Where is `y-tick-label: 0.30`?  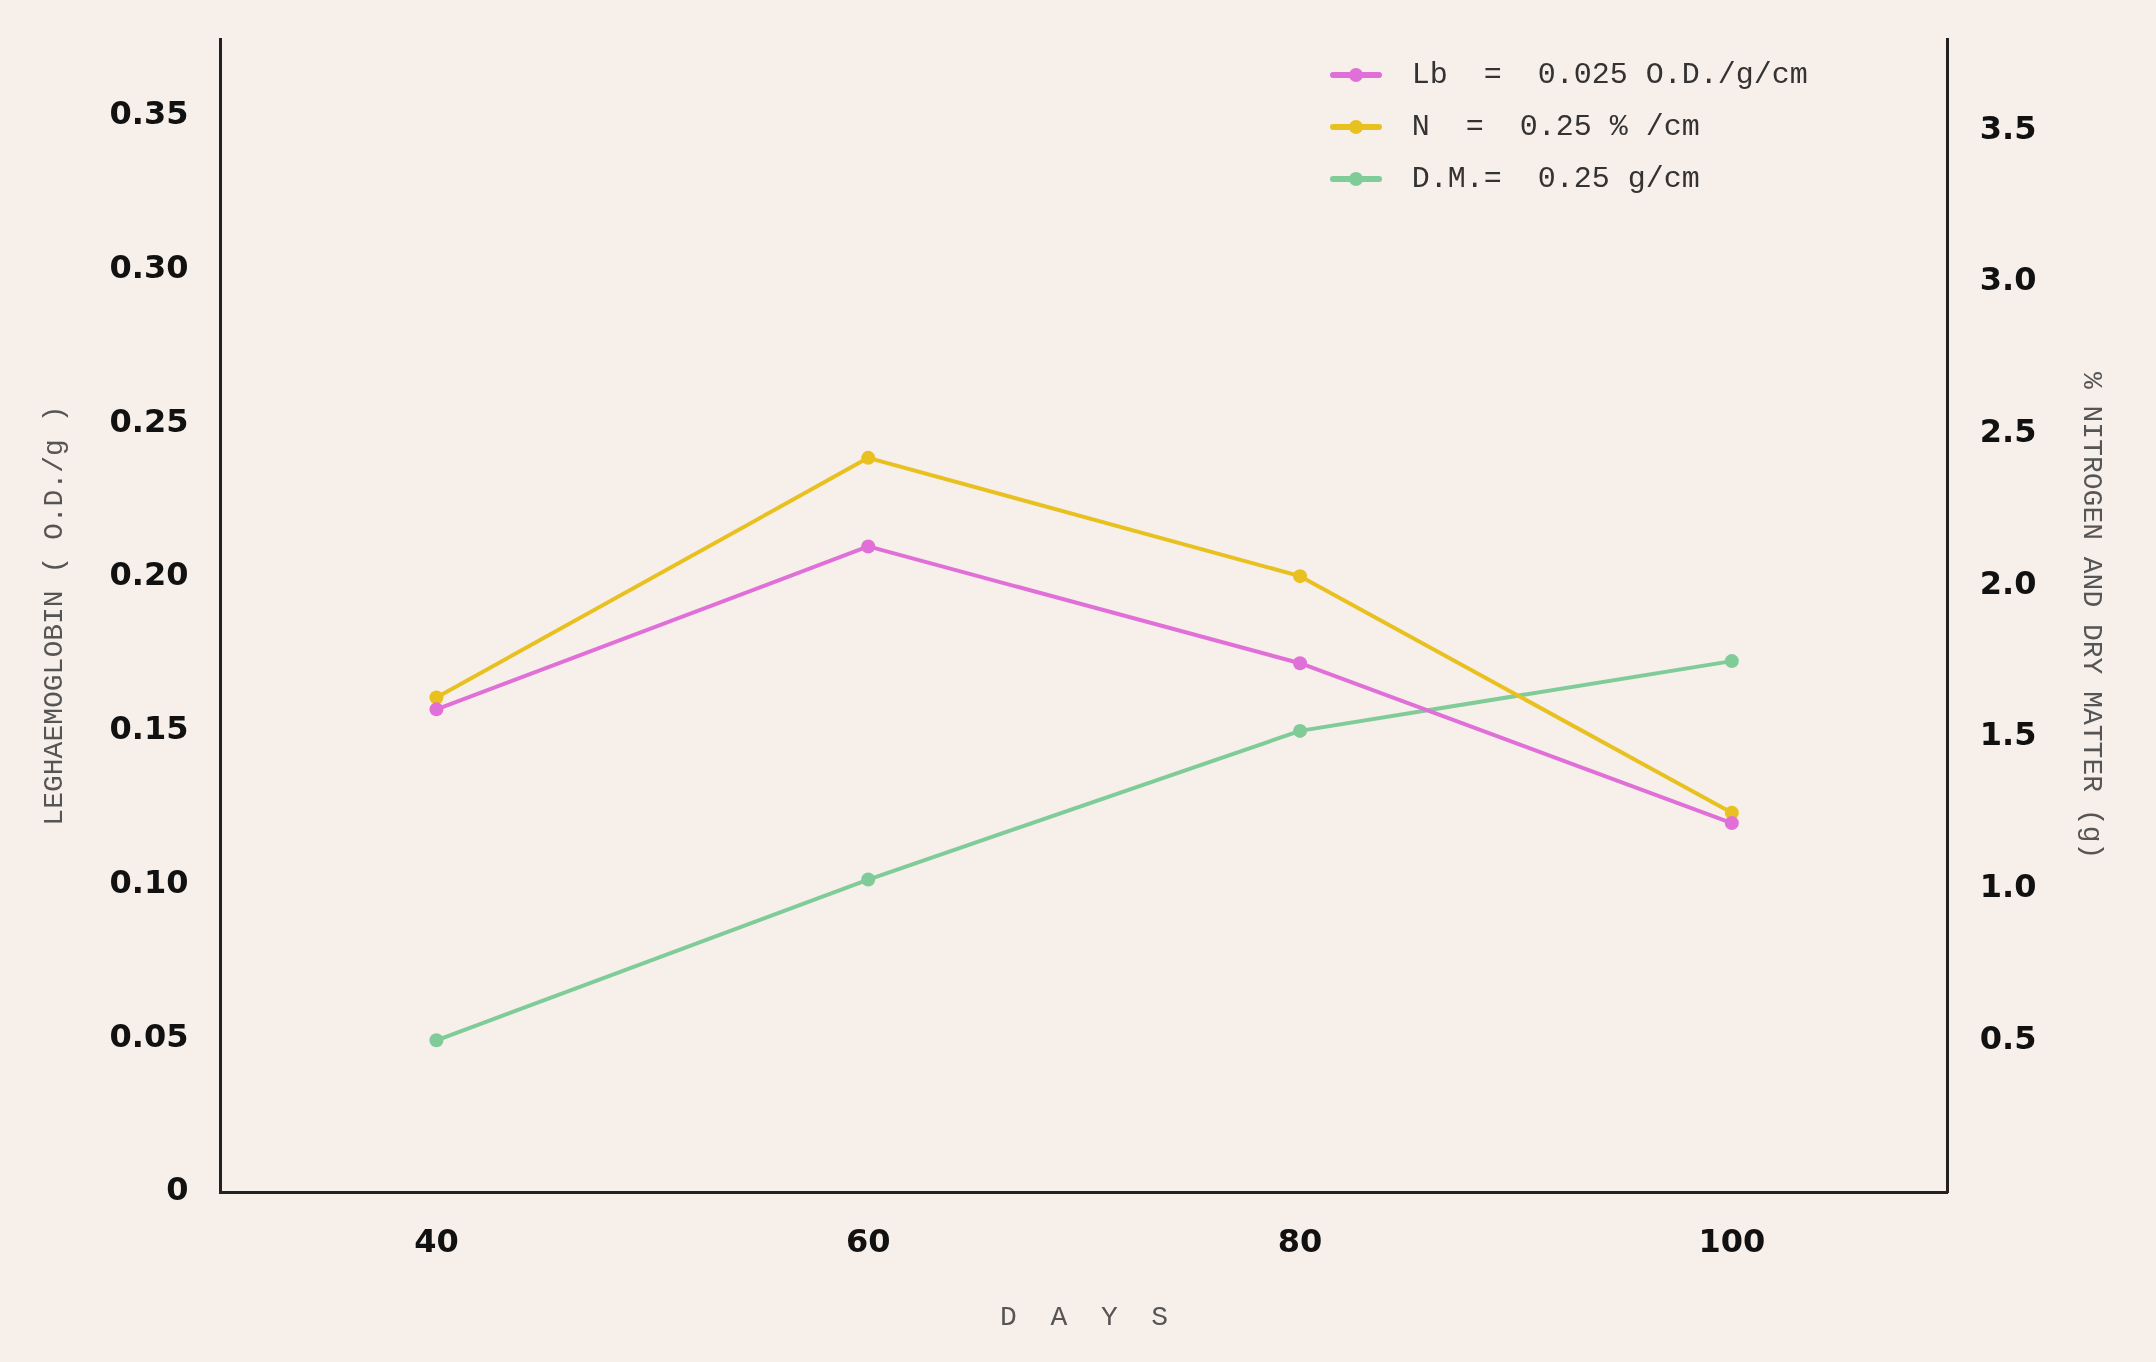
y-tick-label: 0.30 is located at coordinates (149, 267).